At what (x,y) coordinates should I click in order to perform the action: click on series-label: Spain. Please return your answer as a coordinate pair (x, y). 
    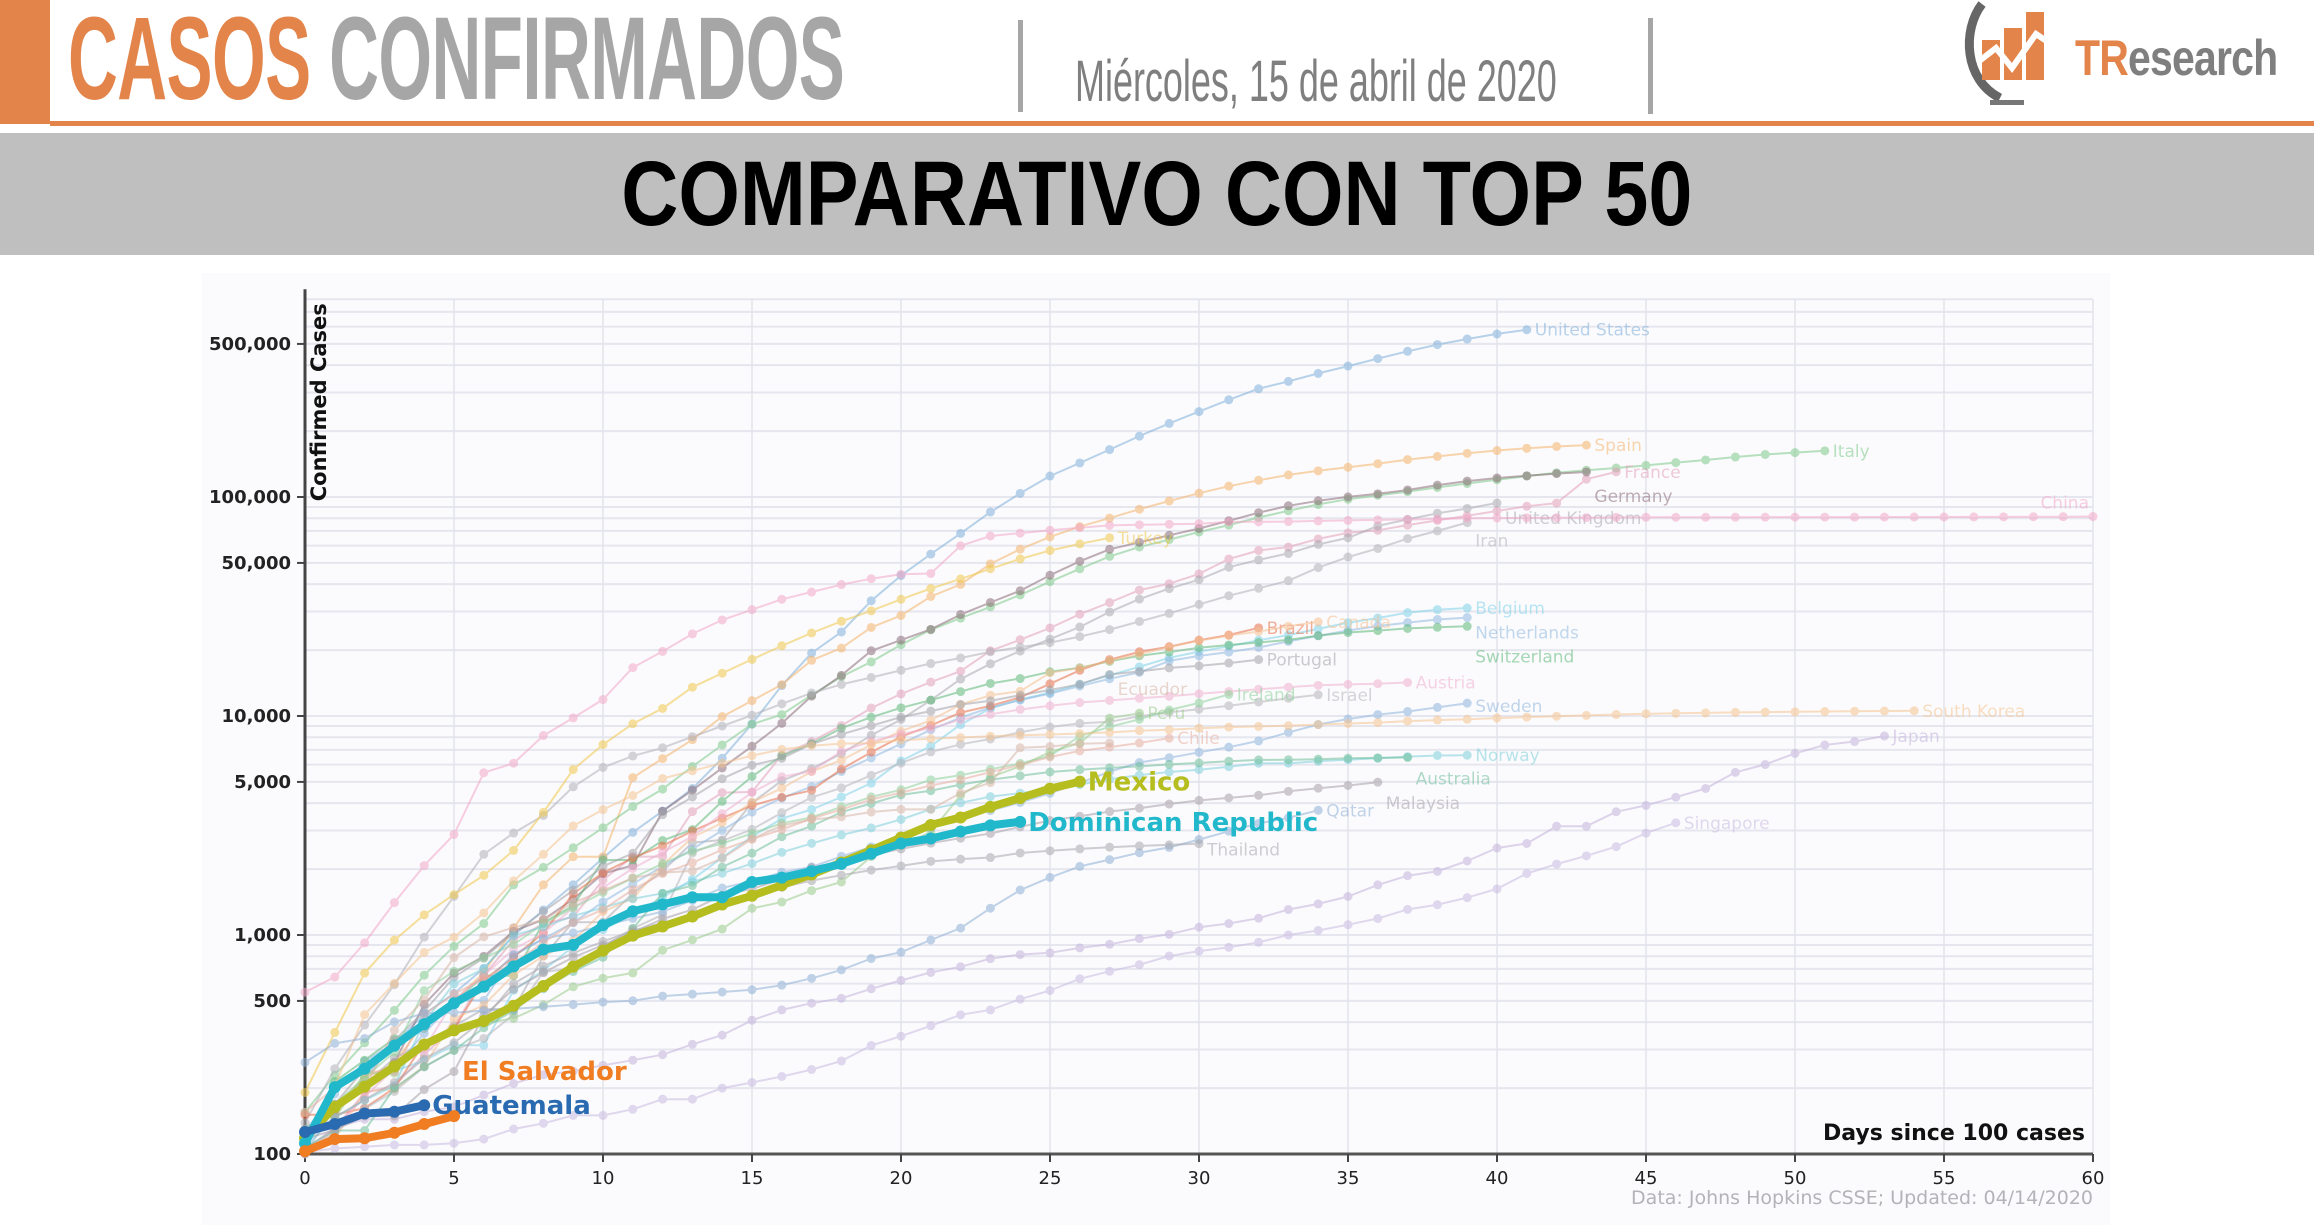
    Looking at the image, I should click on (1618, 446).